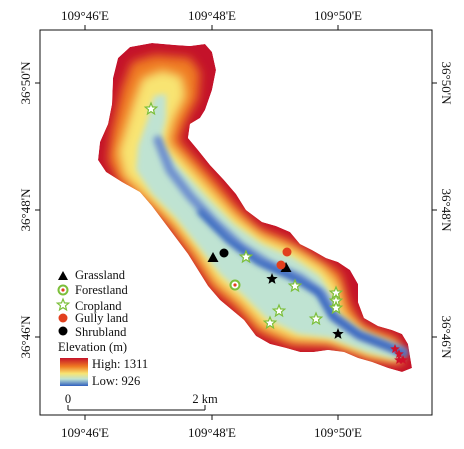 Image resolution: width=464 pixels, height=449 pixels. Describe the element at coordinates (63, 275) in the screenshot. I see `triangle-icon` at that location.